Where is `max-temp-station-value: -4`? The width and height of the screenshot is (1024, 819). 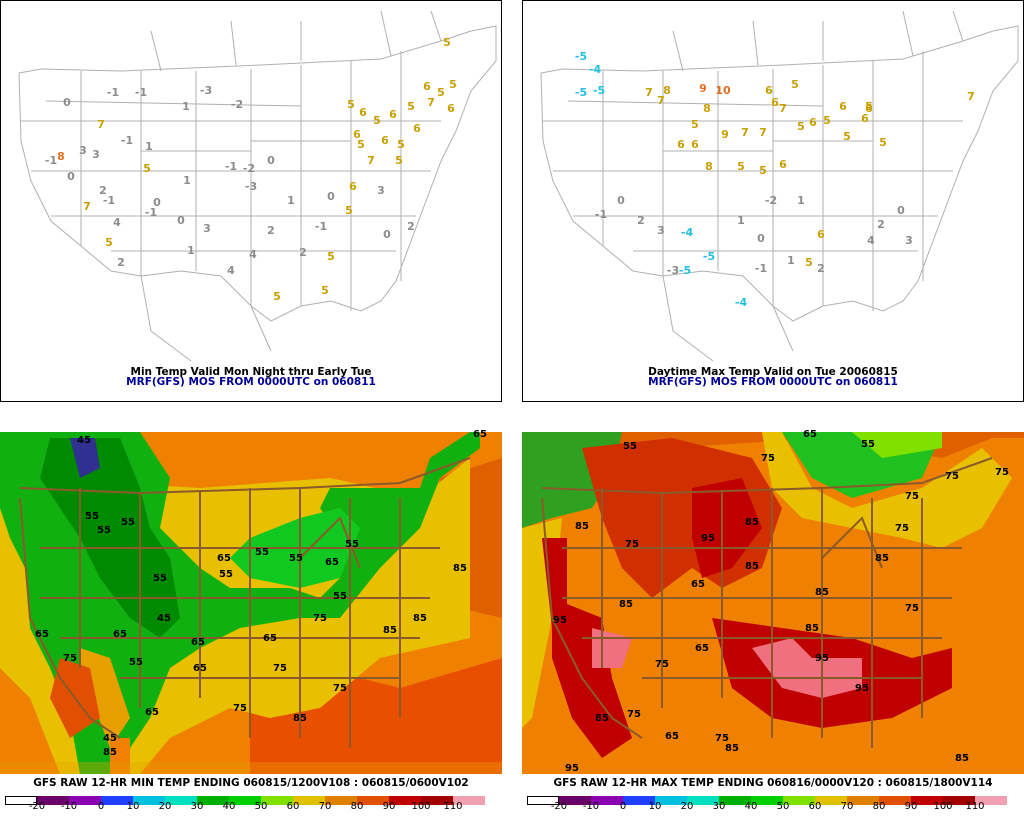
max-temp-station-value: -4 is located at coordinates (741, 302).